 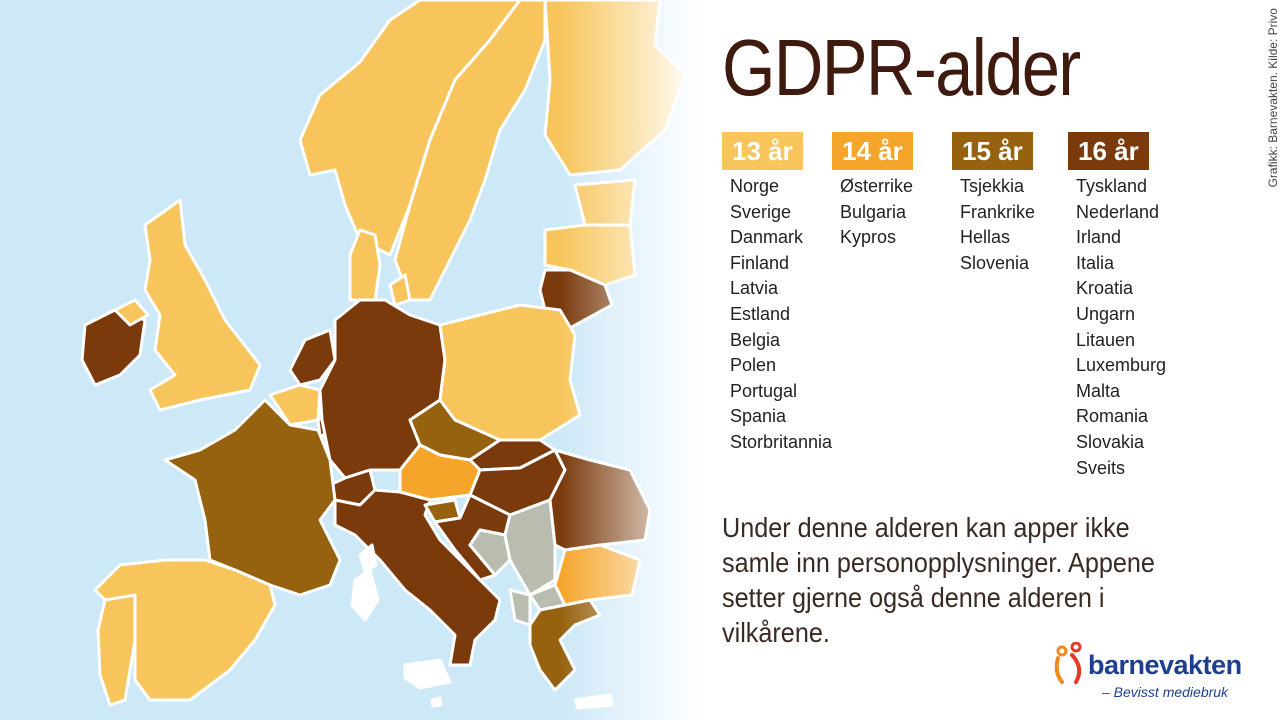 What do you see at coordinates (1273, 98) in the screenshot?
I see `source-credit: Grafikk: Barnevakten. Kilde: Privo` at bounding box center [1273, 98].